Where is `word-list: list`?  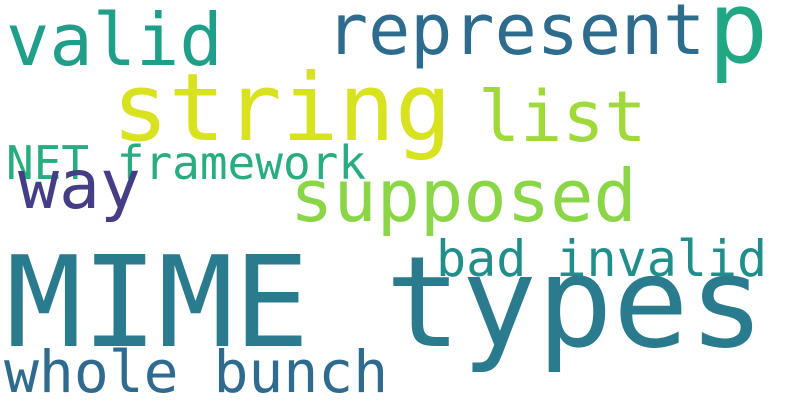
word-list: list is located at coordinates (562, 117).